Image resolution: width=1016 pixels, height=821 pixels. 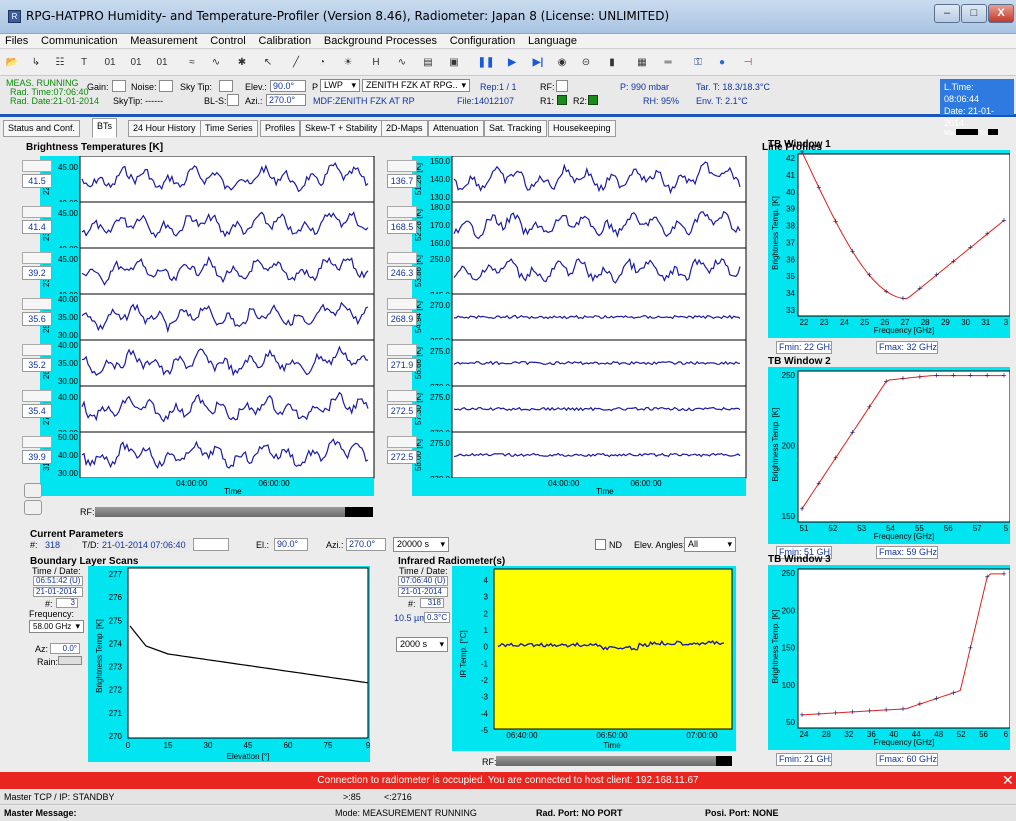 I want to click on gain-field, so click(x=119, y=86).